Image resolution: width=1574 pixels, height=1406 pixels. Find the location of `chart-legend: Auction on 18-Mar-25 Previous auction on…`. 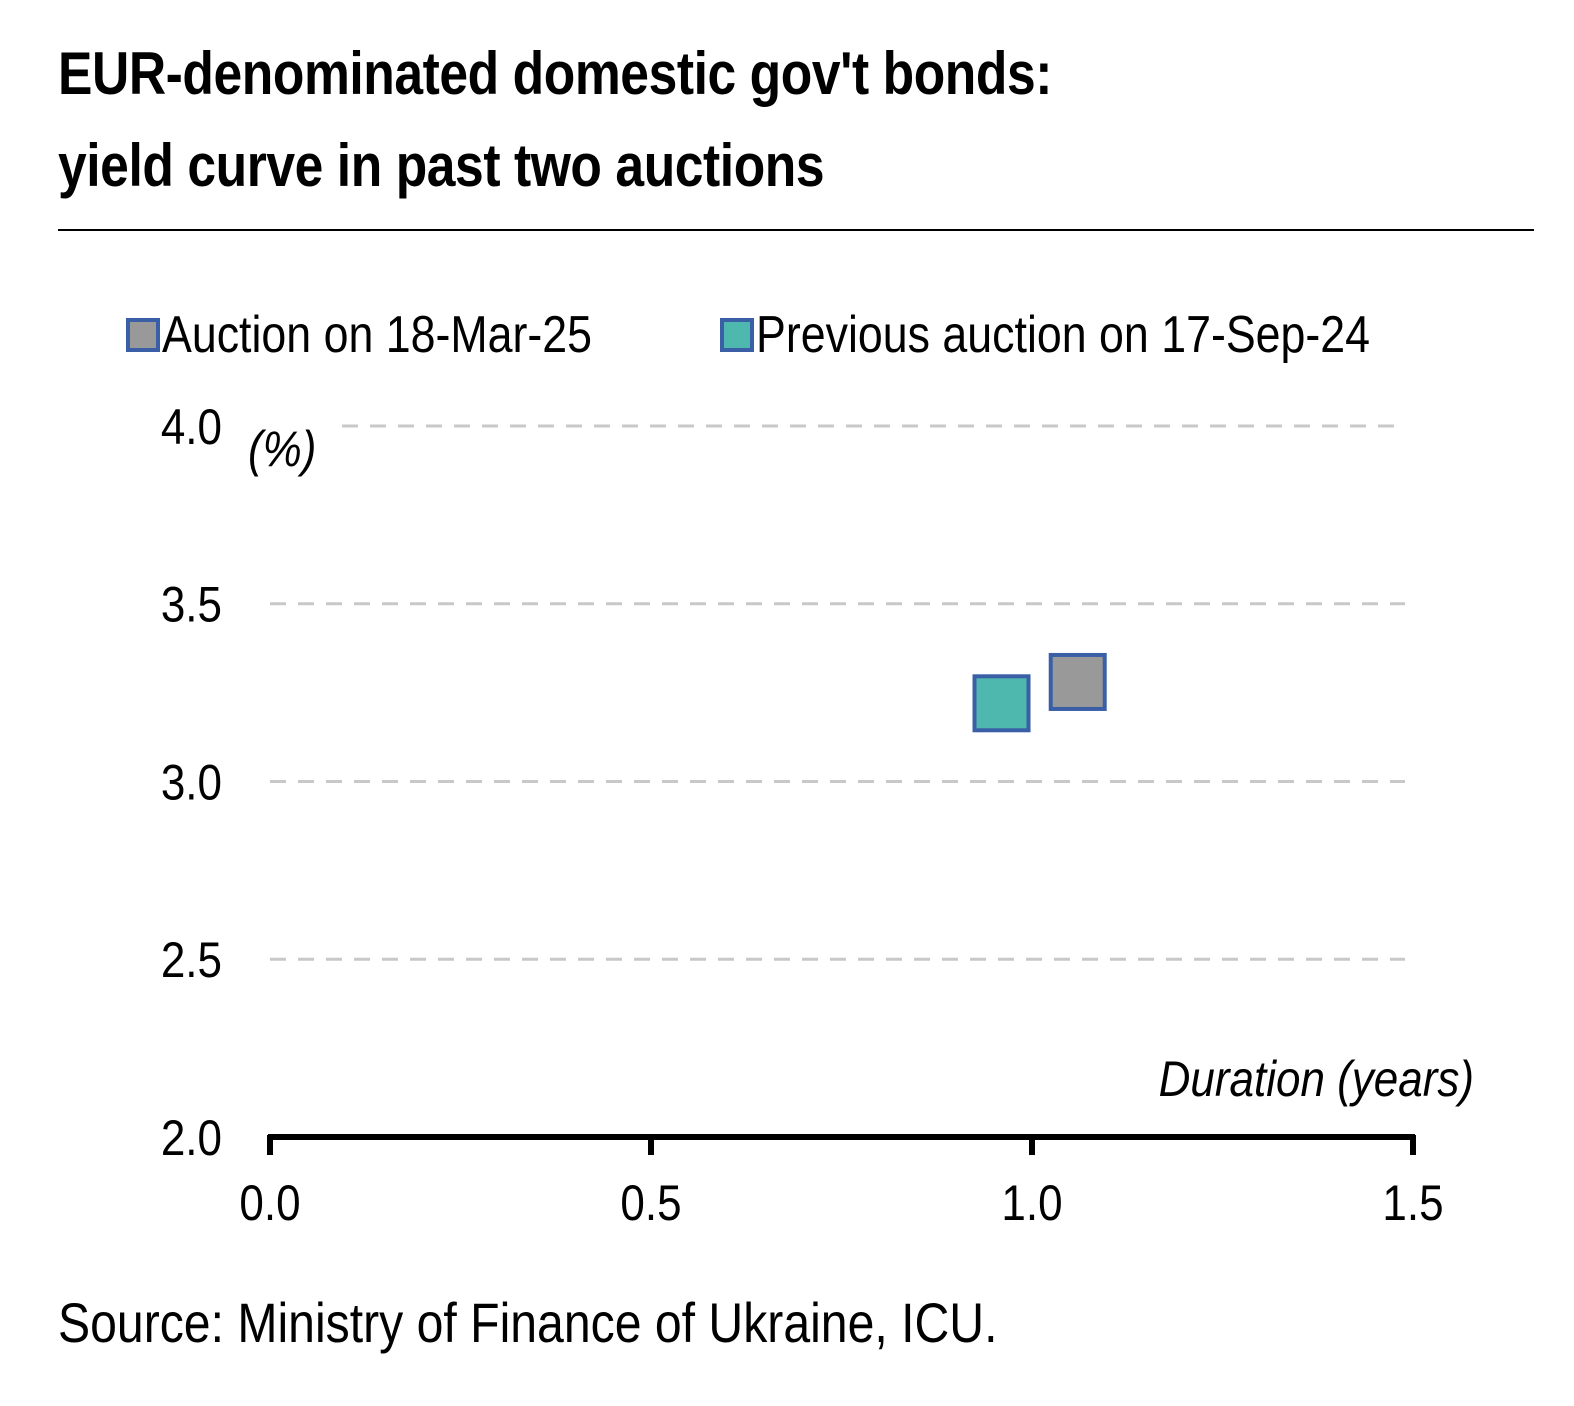

chart-legend: Auction on 18-Mar-25 Previous auction on… is located at coordinates (827, 335).